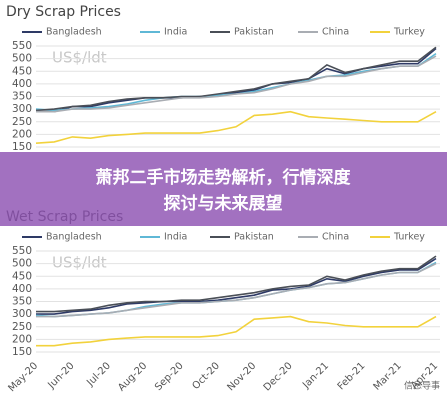  Describe the element at coordinates (223, 203) in the screenshot. I see `banner-line: 探讨与未来展望` at that location.